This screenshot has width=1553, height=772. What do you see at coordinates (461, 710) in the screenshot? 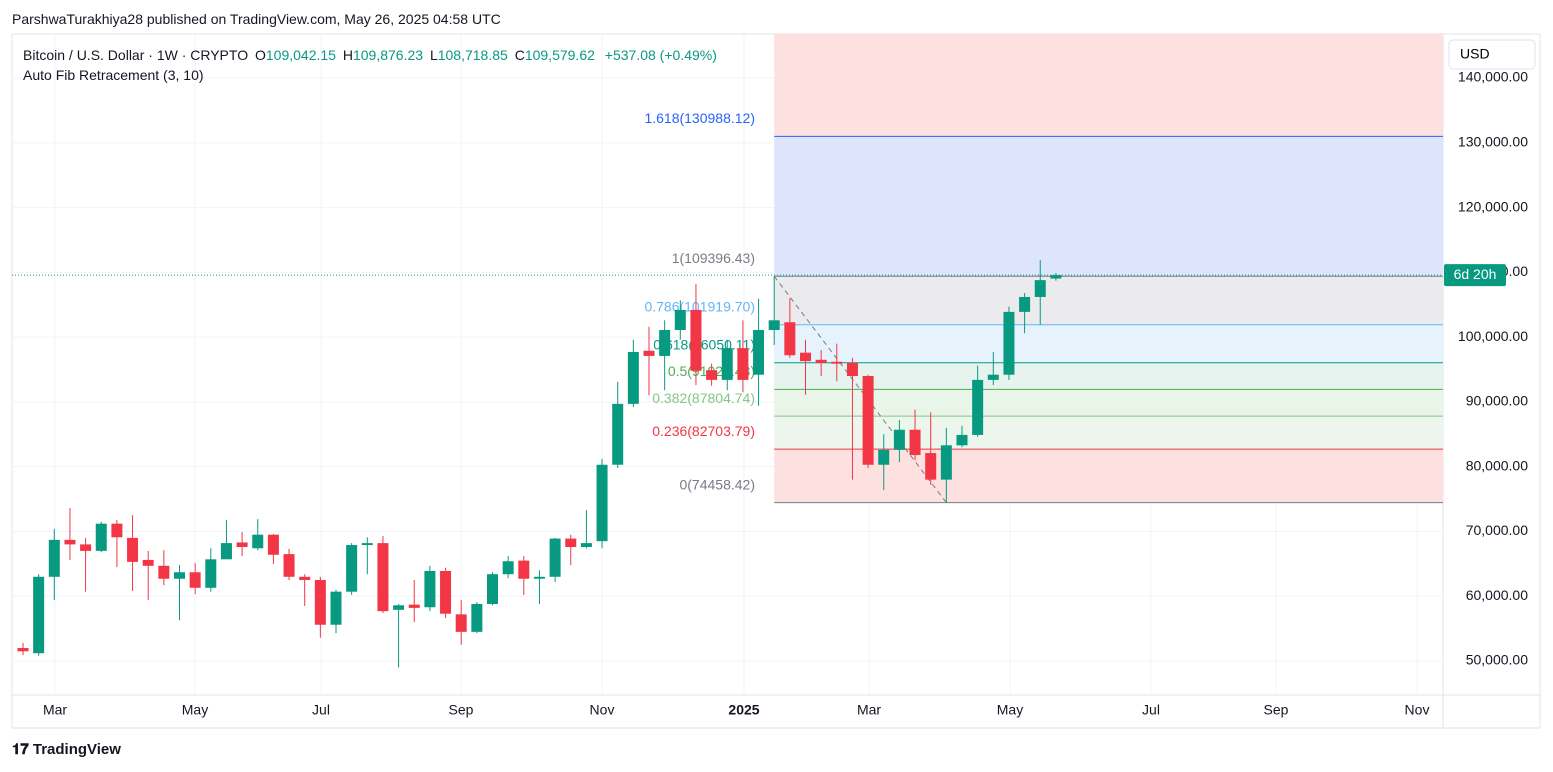
I see `x-tick-label: Sep` at bounding box center [461, 710].